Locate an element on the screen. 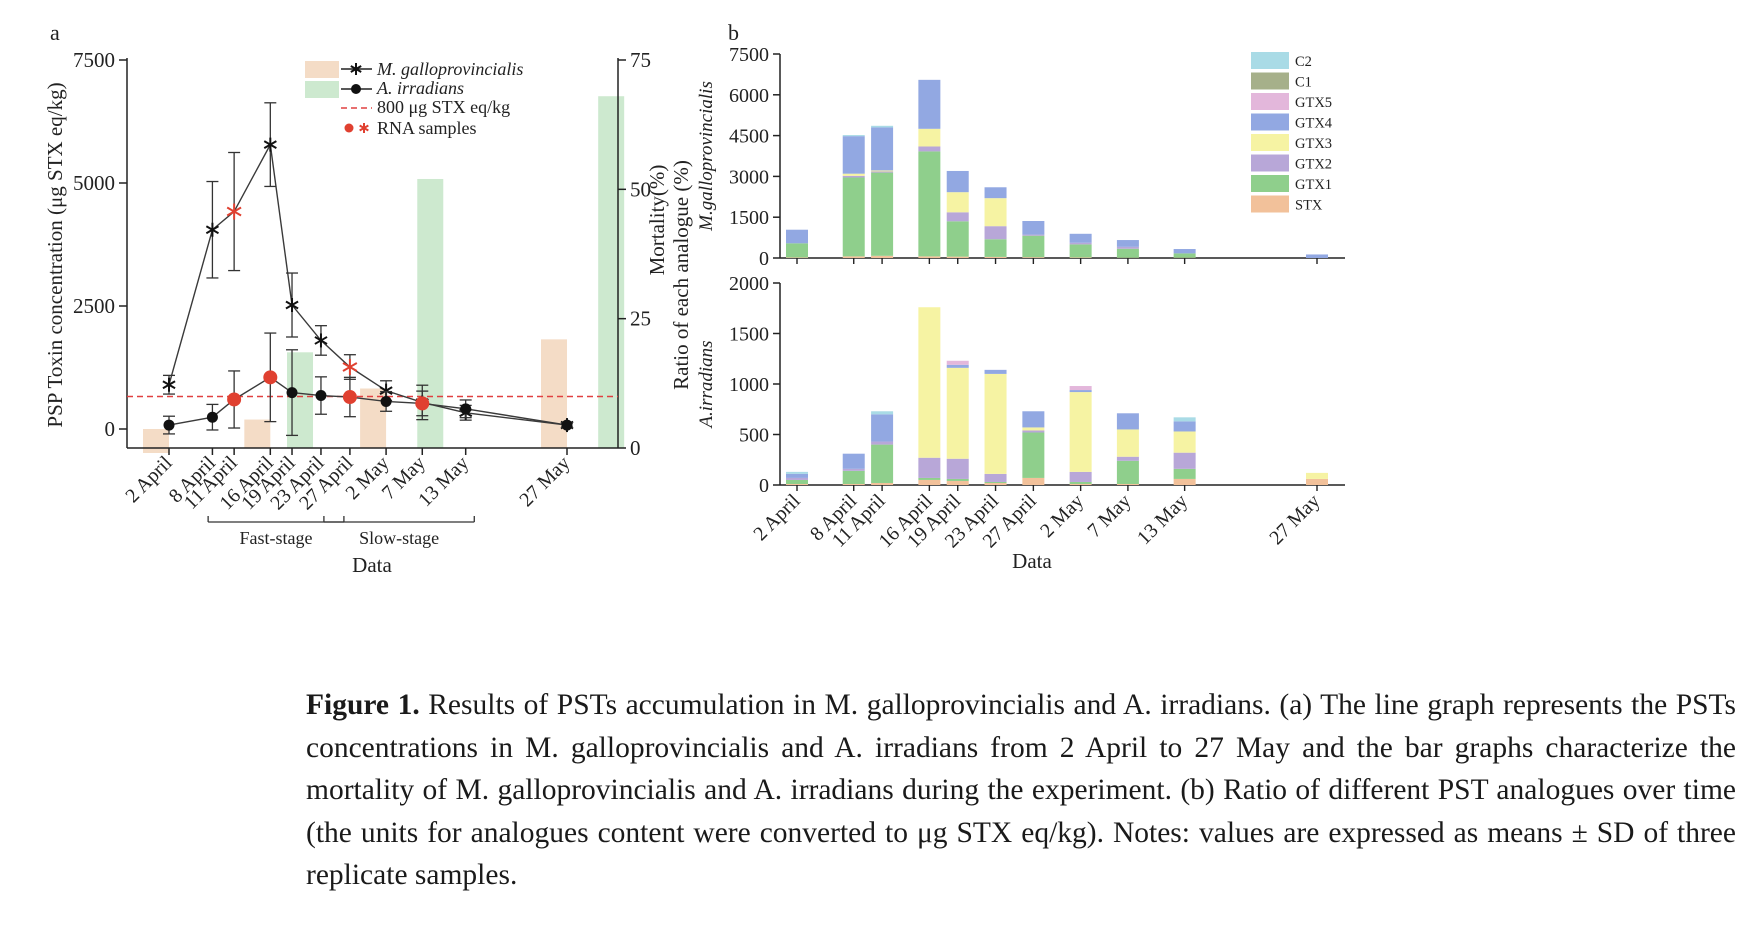  y-tick-label: 1500 is located at coordinates (749, 335).